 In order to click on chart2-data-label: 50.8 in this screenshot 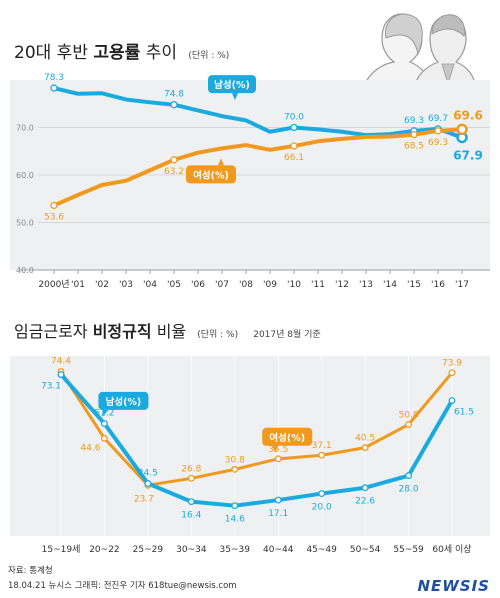, I will do `click(409, 416)`.